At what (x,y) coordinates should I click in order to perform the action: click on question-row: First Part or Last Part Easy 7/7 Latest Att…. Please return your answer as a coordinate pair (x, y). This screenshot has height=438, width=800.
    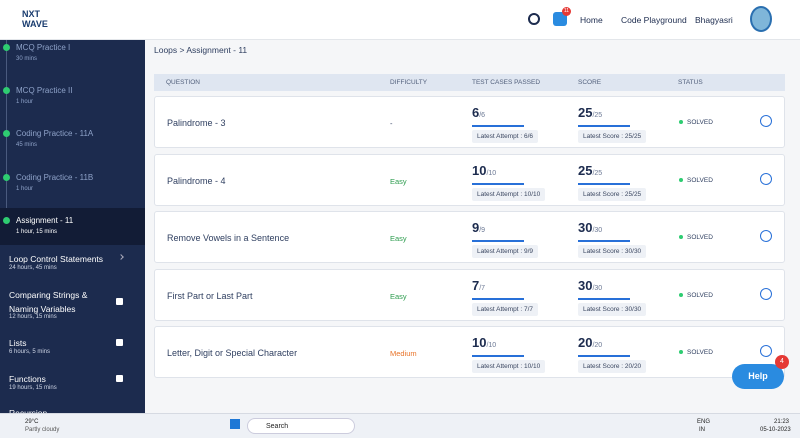
    Looking at the image, I should click on (469, 294).